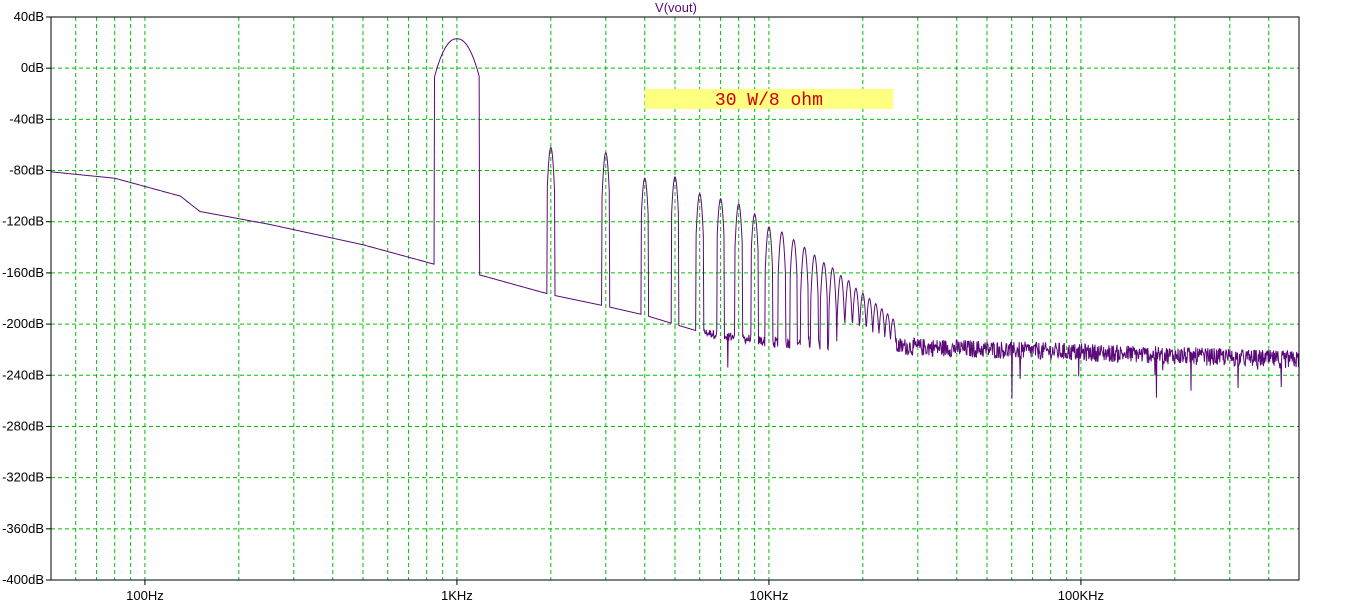 This screenshot has width=1362, height=606. I want to click on y-tick-label: -40dB, so click(26, 118).